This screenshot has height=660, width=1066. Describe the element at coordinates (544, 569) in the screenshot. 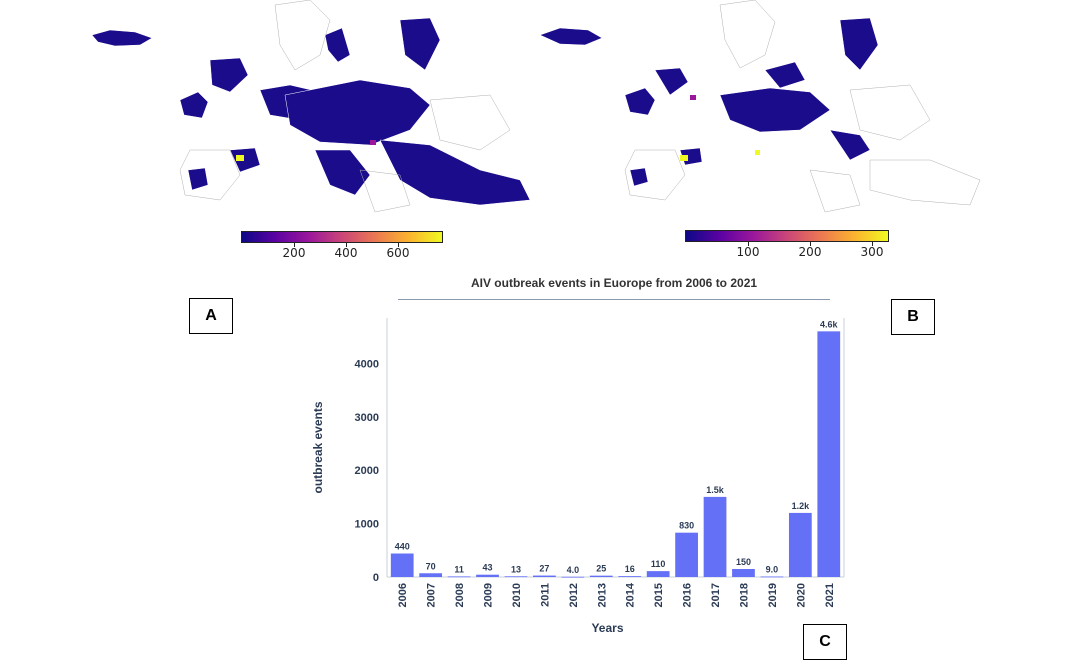

I see `bar-data-label: 27` at that location.